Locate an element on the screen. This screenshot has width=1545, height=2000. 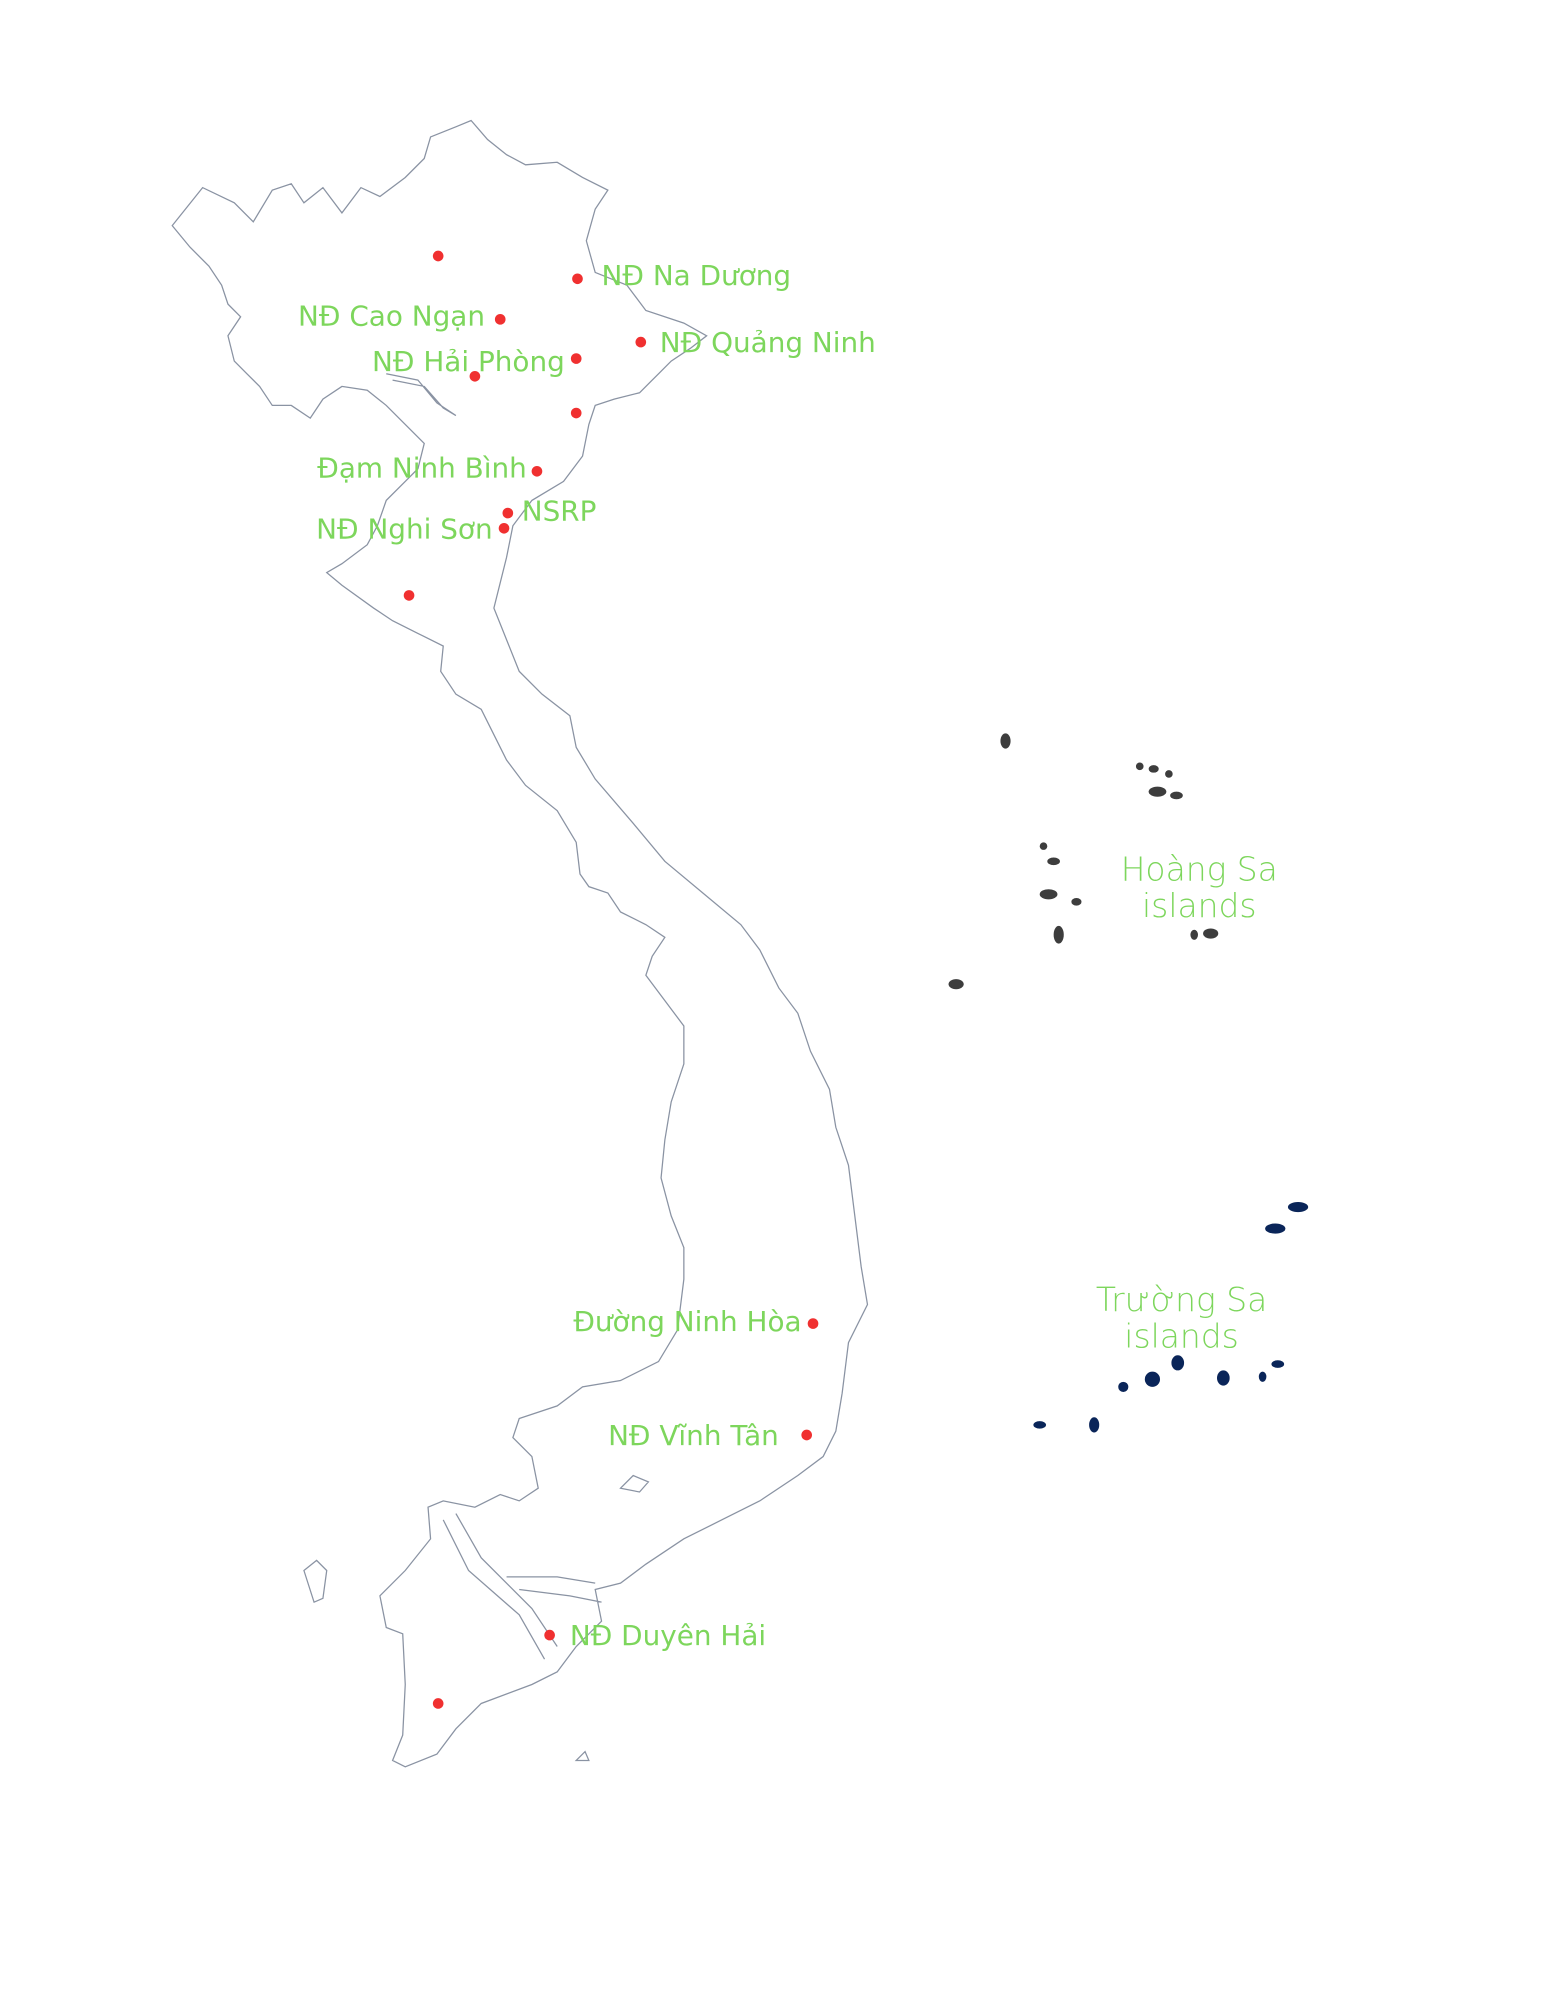
plant-label: NĐ Cao Ngạn is located at coordinates (391, 316).